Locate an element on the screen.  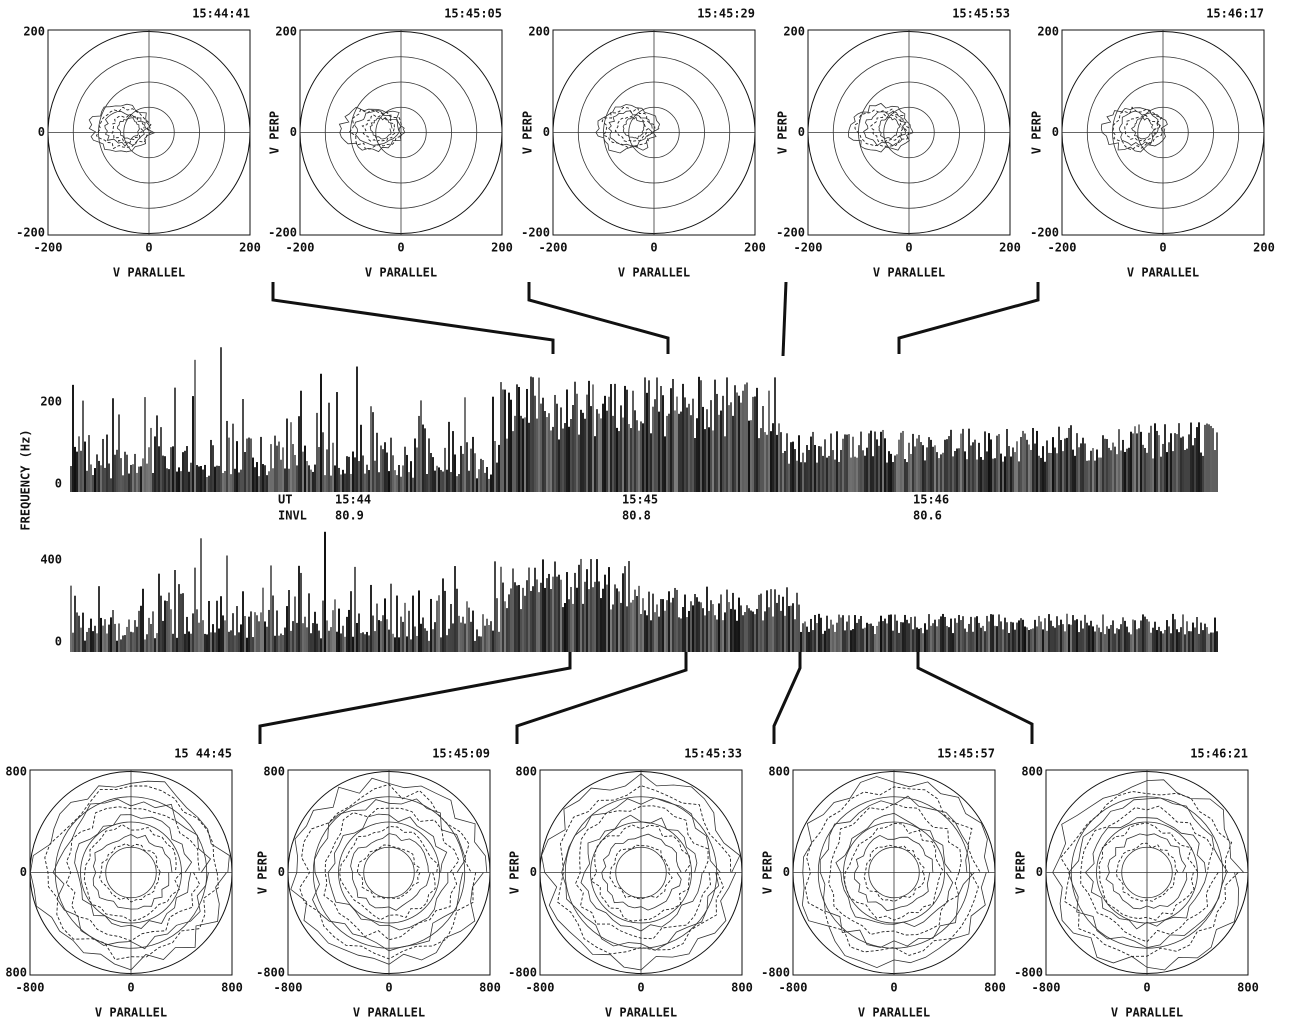
x-tick-label: 0 is located at coordinates (1146, 988).